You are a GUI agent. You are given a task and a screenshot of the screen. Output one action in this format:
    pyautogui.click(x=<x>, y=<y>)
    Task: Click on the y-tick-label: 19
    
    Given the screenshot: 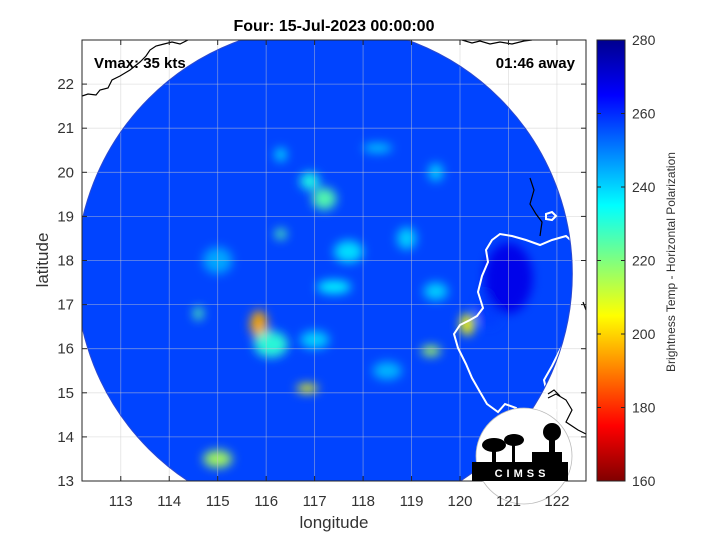 What is the action you would take?
    pyautogui.click(x=65, y=216)
    